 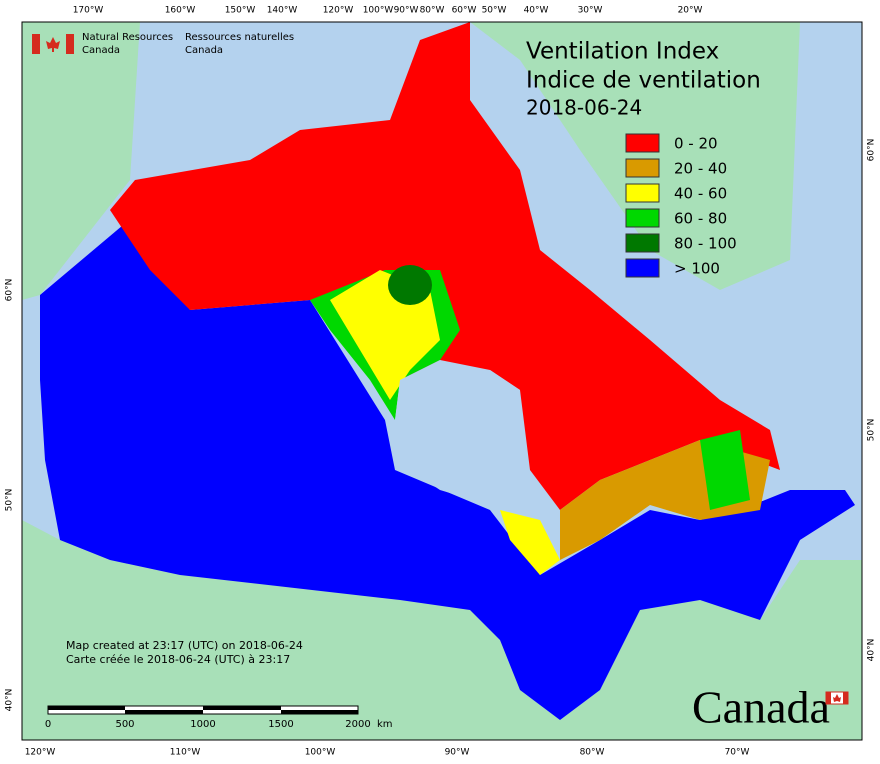 I want to click on wordmark: Canada, so click(x=770, y=707).